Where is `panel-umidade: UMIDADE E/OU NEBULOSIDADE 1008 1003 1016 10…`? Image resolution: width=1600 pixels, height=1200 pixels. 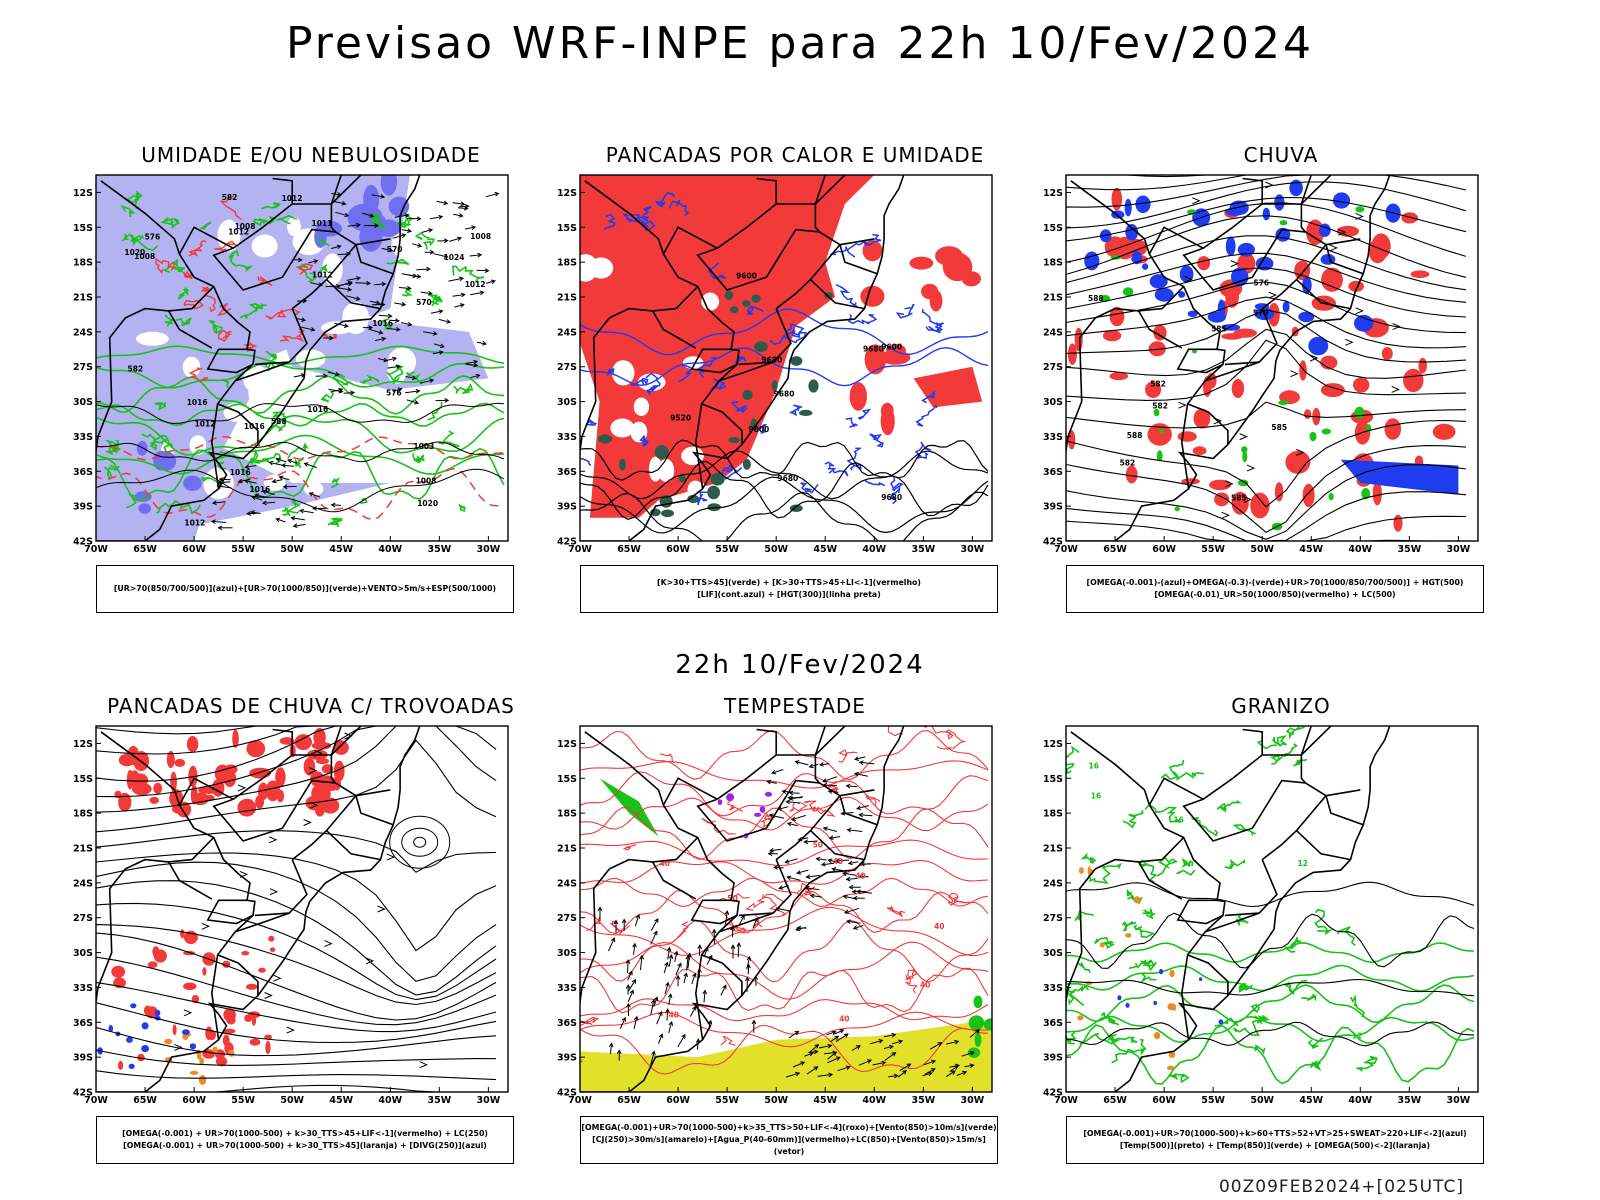 panel-umidade: UMIDADE E/OU NEBULOSIDADE 1008 1003 1016 10… is located at coordinates (311, 378).